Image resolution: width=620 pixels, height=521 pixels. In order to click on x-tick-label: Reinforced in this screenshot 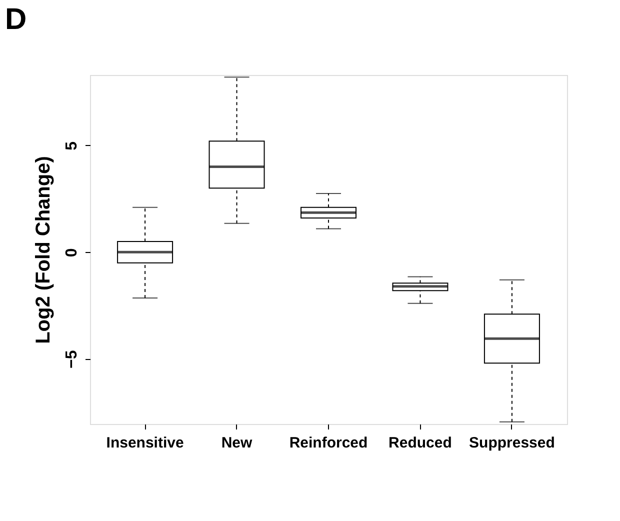, I will do `click(328, 443)`.